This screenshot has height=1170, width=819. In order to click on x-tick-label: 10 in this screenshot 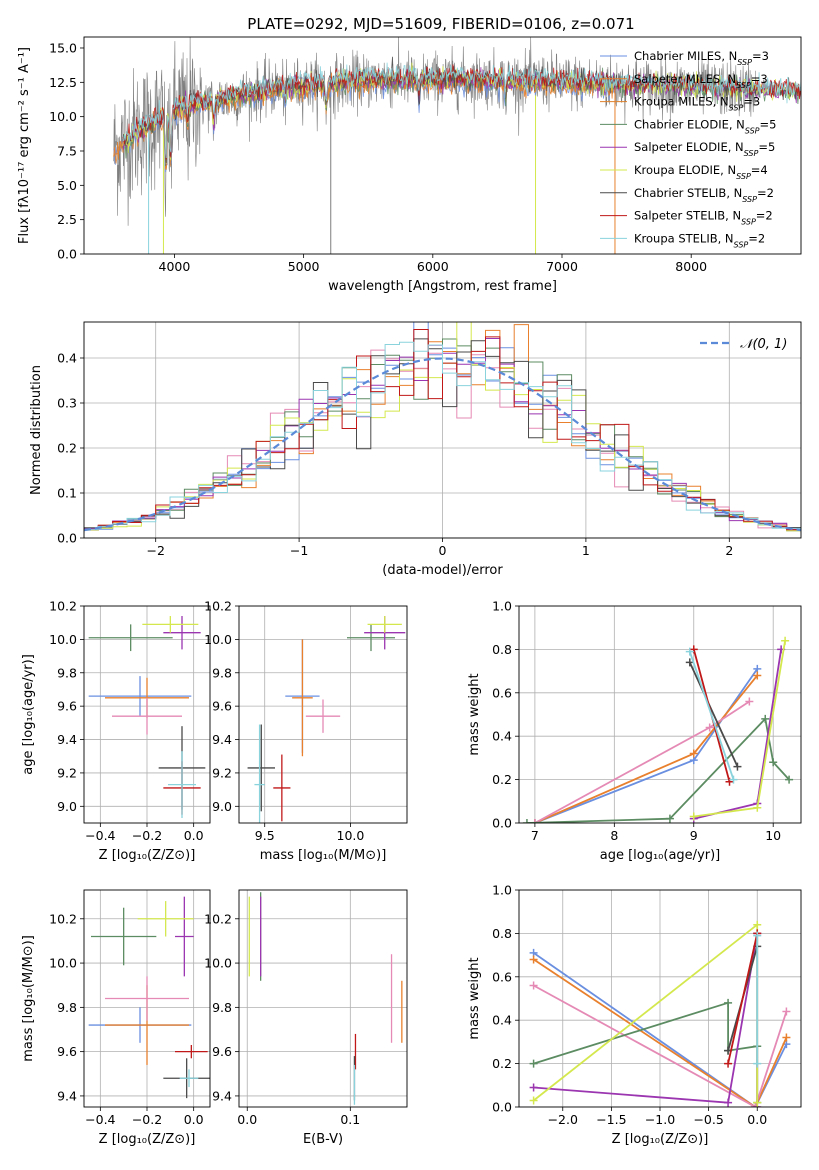, I will do `click(773, 835)`.